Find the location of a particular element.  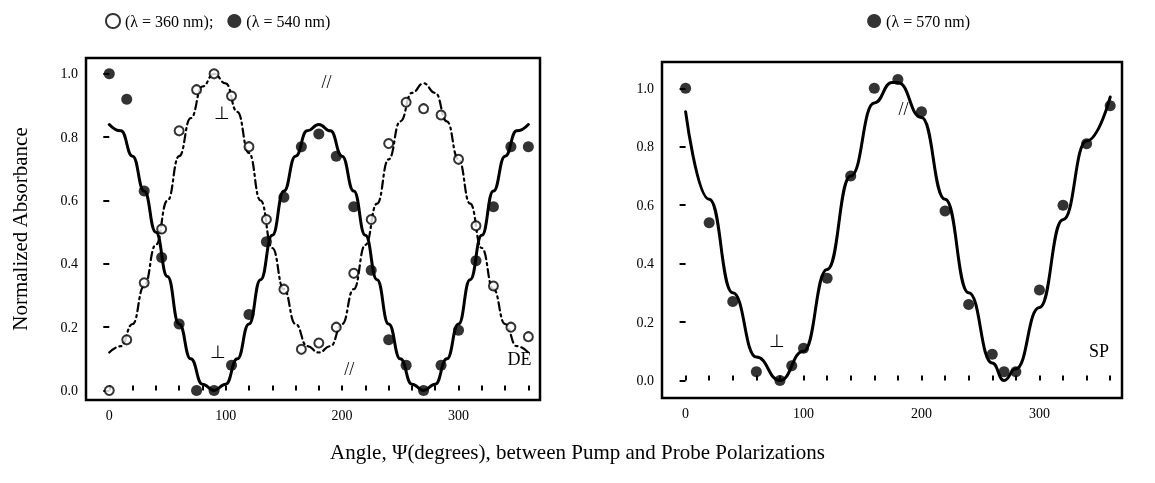

annotation: SP is located at coordinates (1099, 350).